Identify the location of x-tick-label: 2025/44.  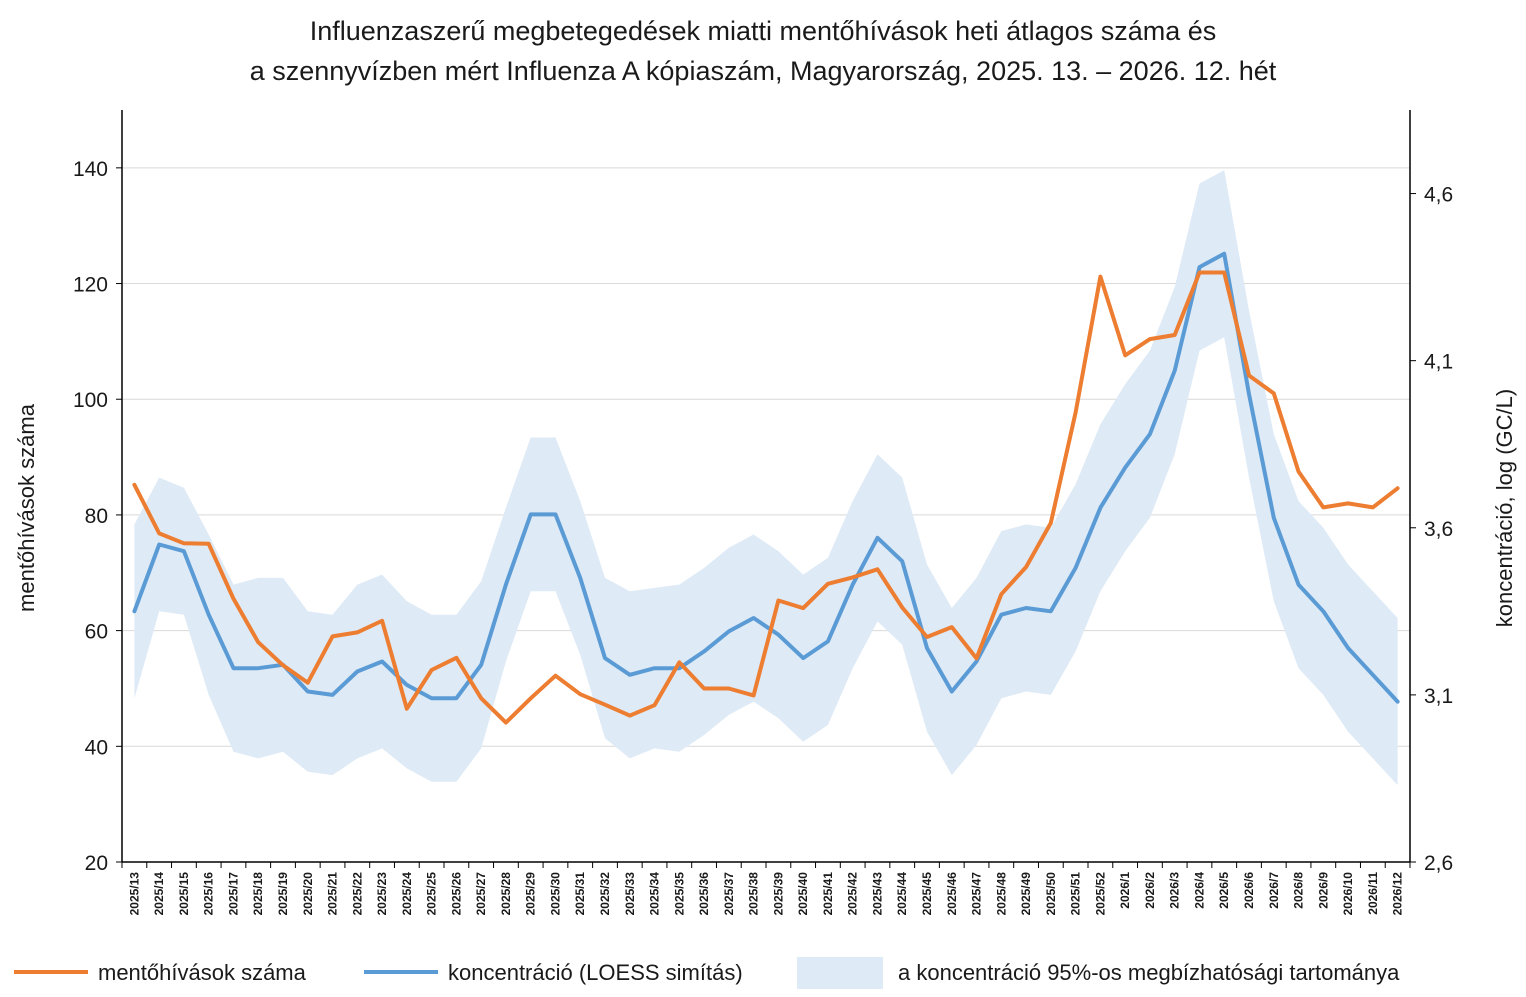
(902, 894).